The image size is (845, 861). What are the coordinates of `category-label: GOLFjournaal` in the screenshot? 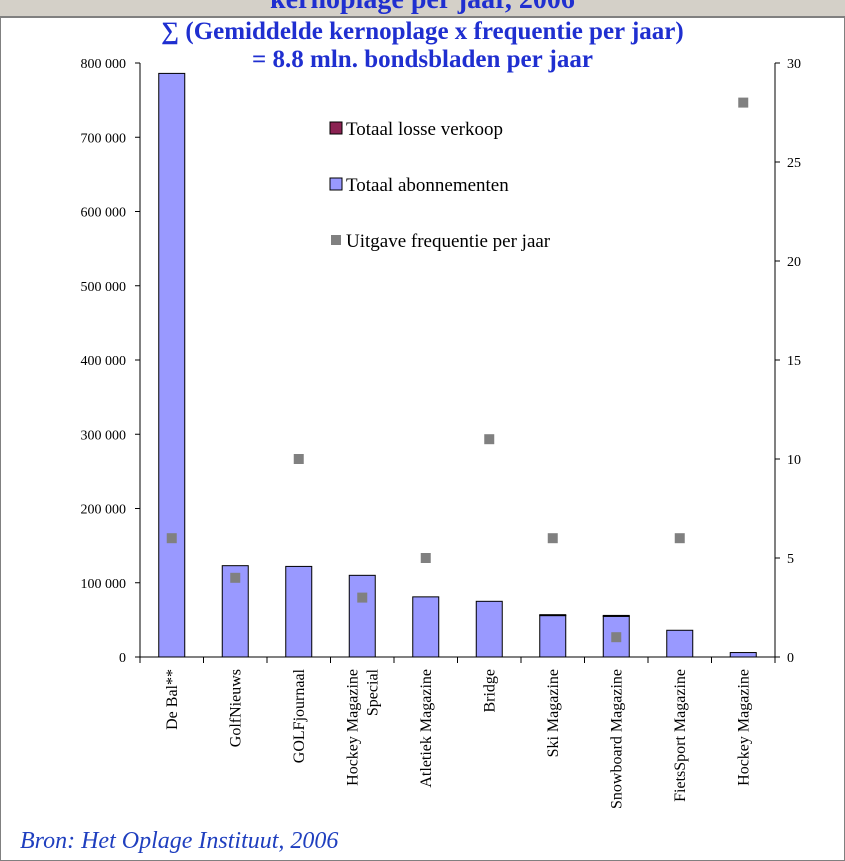 It's located at (299, 715).